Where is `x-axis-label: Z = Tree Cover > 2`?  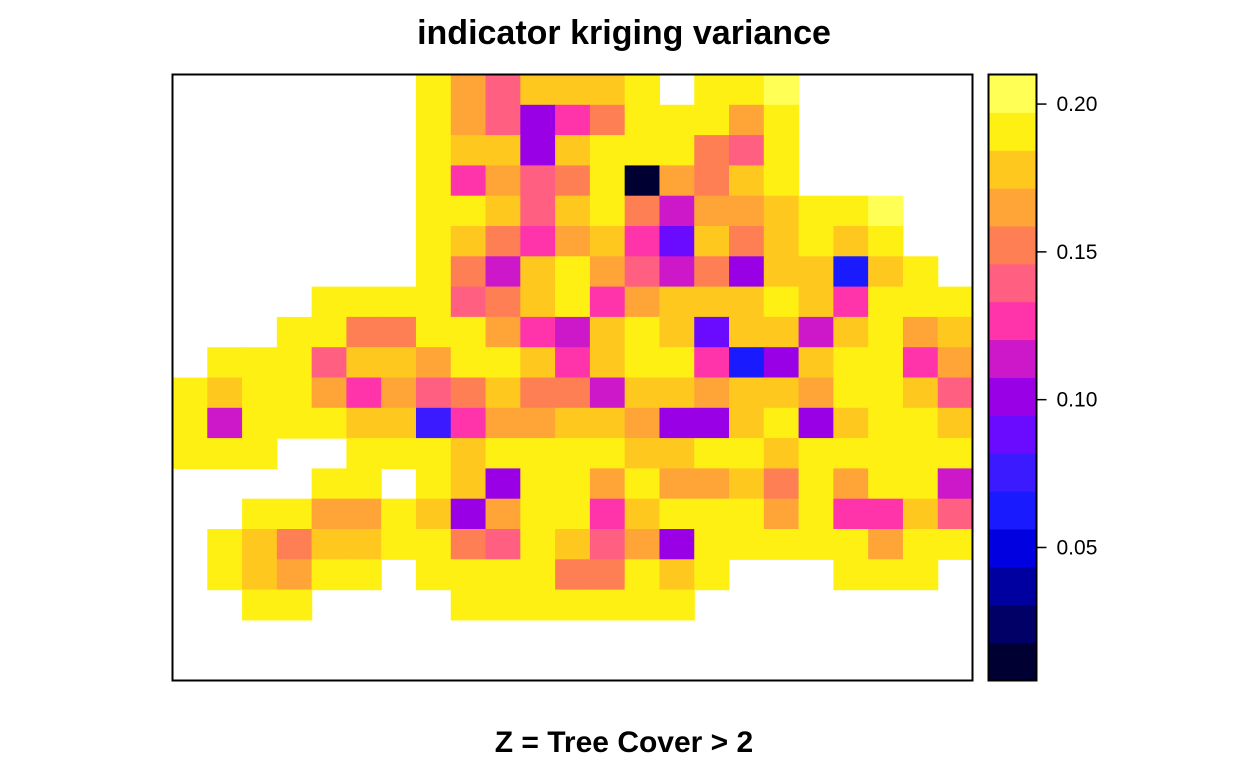 x-axis-label: Z = Tree Cover > 2 is located at coordinates (624, 742).